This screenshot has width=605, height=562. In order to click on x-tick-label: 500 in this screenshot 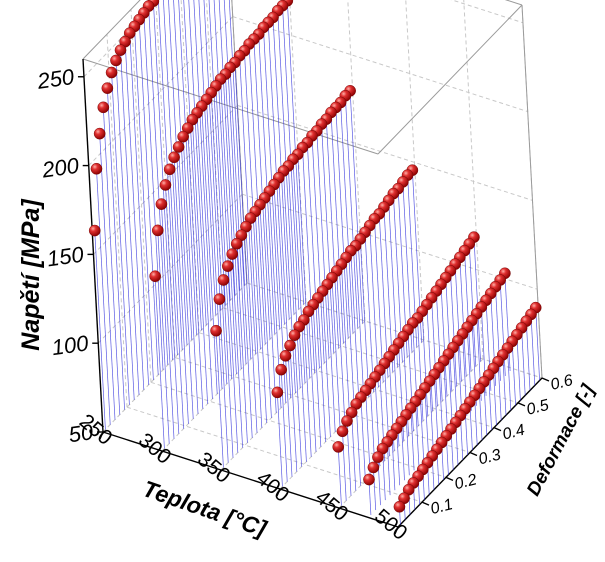, I will do `click(391, 525)`.